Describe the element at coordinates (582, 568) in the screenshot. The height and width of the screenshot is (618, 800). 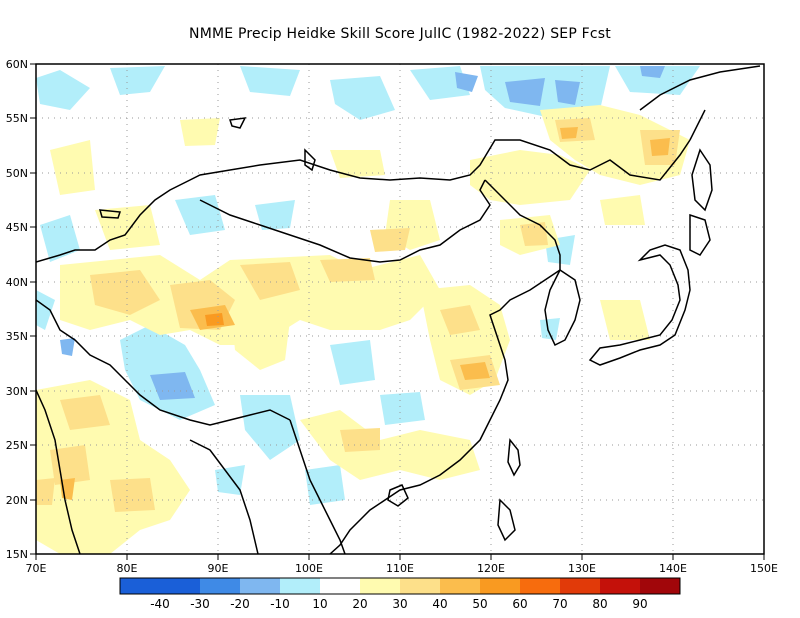
I see `lon-tick-label: 130E` at that location.